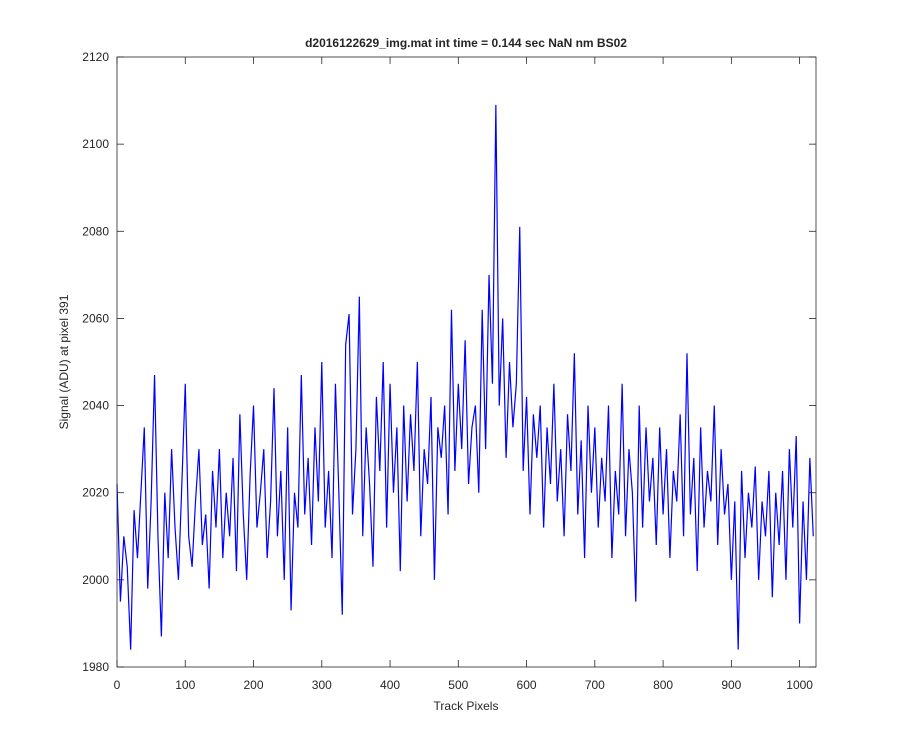 Image resolution: width=900 pixels, height=750 pixels. What do you see at coordinates (95, 231) in the screenshot?
I see `y-tick-label: 2080` at bounding box center [95, 231].